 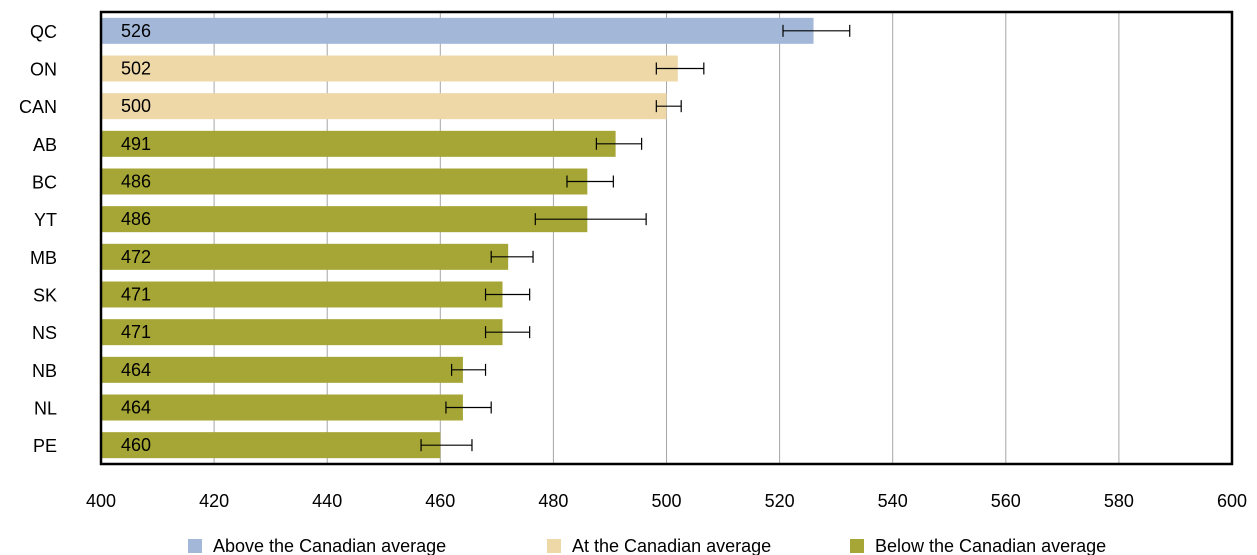 I want to click on bar-ab, so click(x=358, y=143).